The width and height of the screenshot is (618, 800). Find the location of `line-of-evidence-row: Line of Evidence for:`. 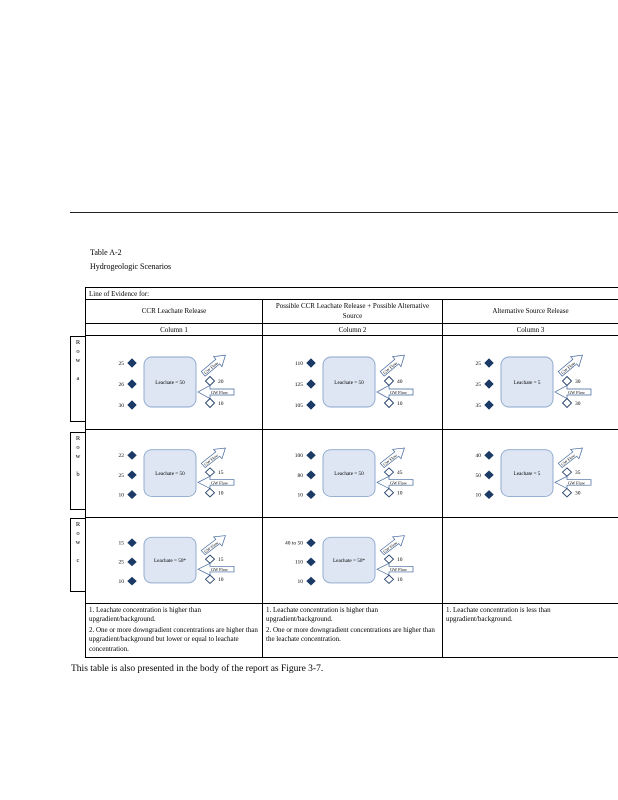

line-of-evidence-row: Line of Evidence for: is located at coordinates (351, 293).